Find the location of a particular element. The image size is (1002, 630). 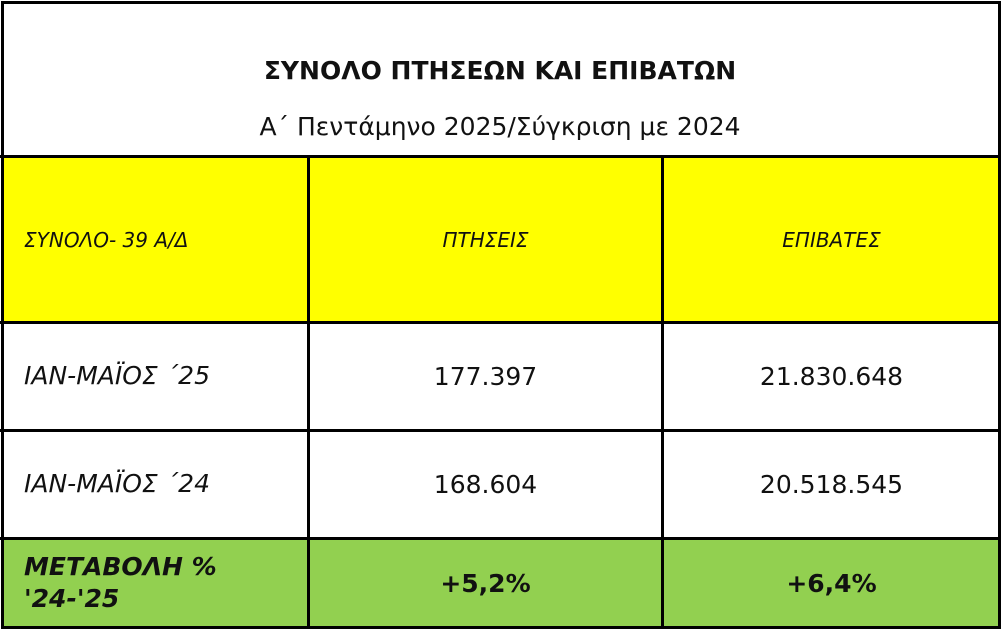

cell-value: 21.830.648 is located at coordinates (831, 376).